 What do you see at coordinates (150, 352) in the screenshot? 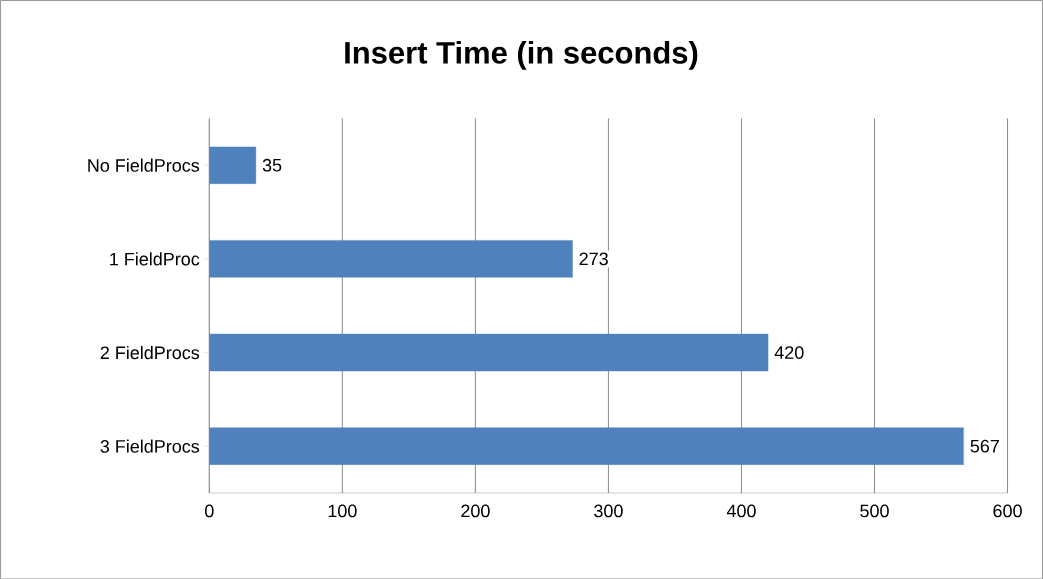
I see `y-tick-label: 2 FieldProcs` at bounding box center [150, 352].